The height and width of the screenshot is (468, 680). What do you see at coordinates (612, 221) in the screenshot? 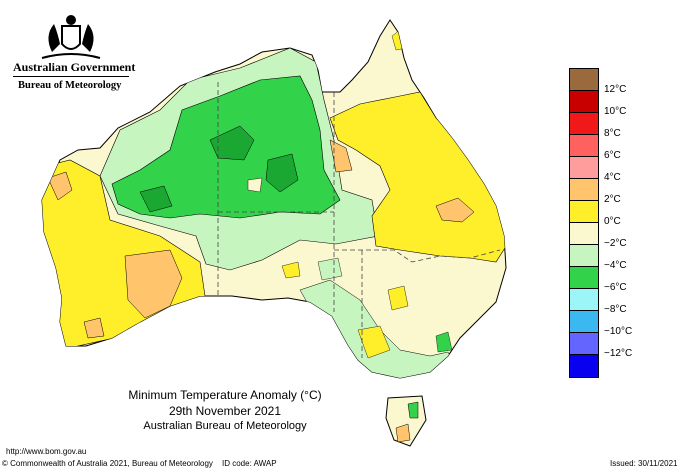
I see `legend-label: 0°C` at bounding box center [612, 221].